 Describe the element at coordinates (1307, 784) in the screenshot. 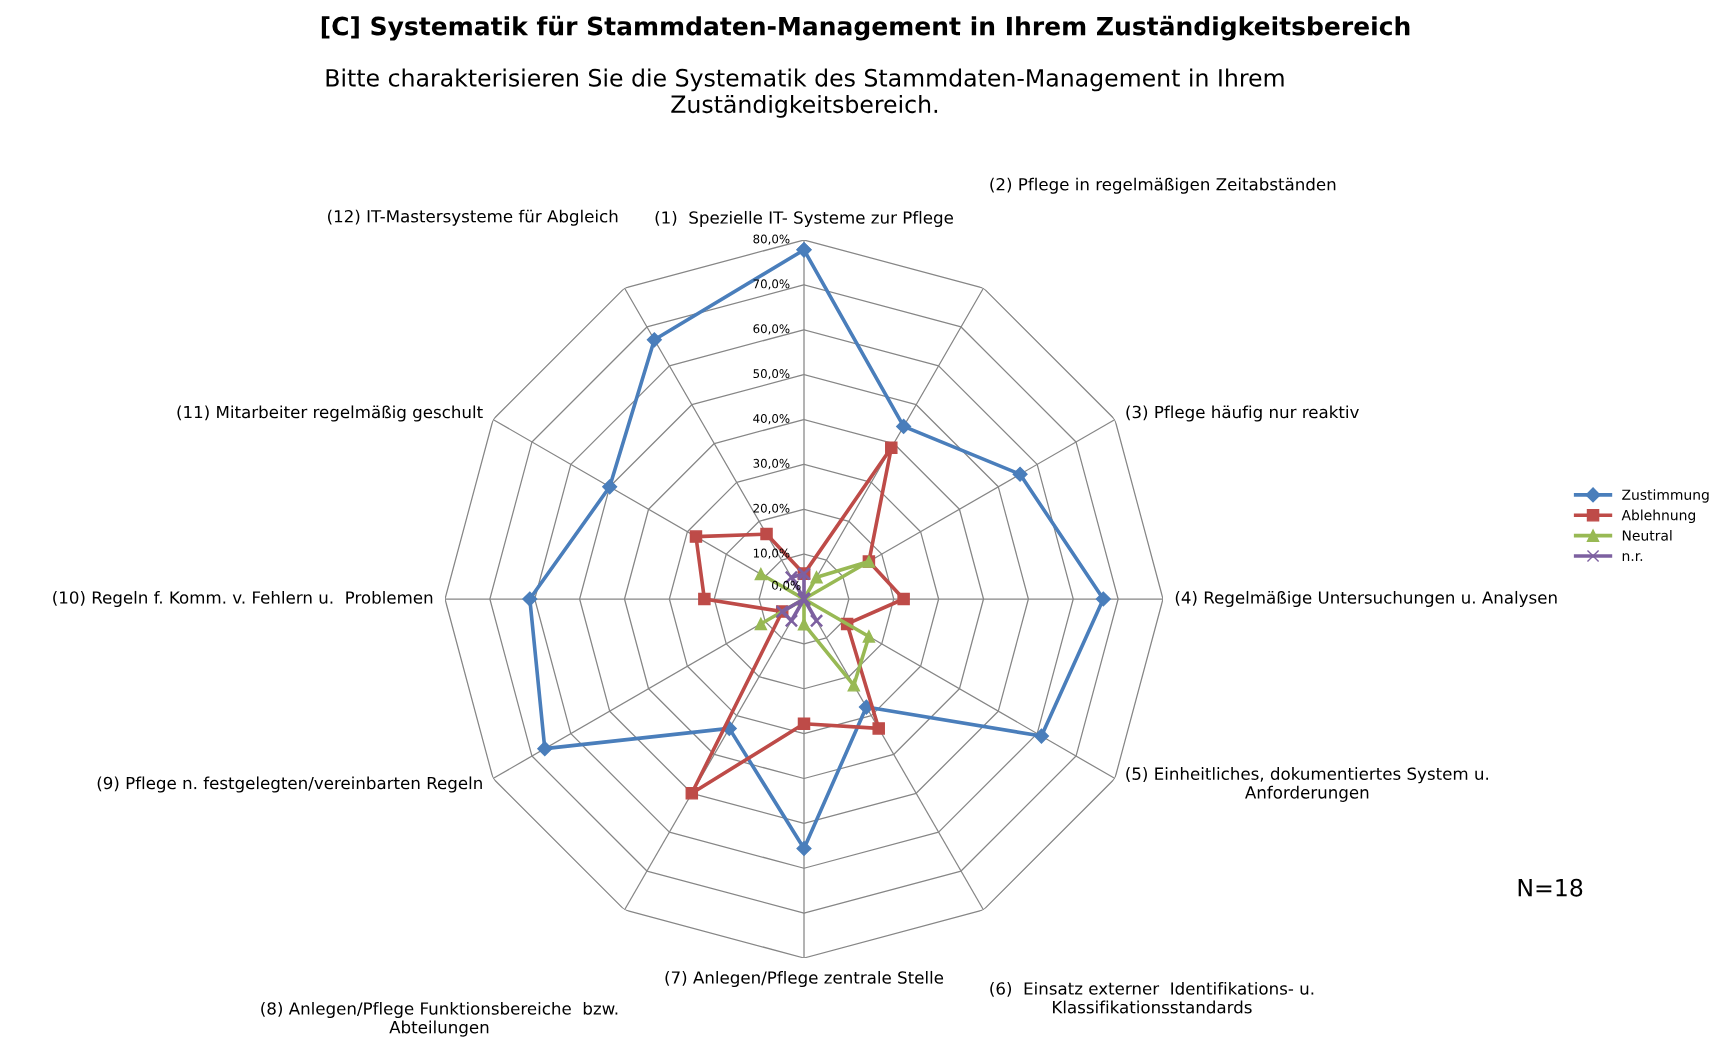

I see `spoke-label: (5) Einheitliches, dokumentiertes System u. Anforderungen` at that location.